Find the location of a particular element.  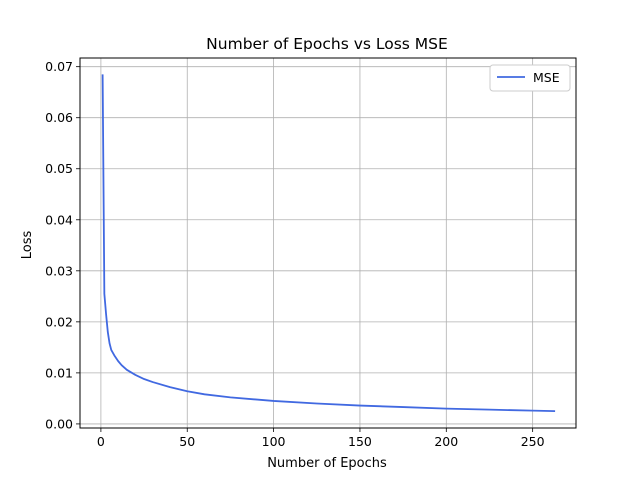

y-tick-label: 0.01 is located at coordinates (59, 372).